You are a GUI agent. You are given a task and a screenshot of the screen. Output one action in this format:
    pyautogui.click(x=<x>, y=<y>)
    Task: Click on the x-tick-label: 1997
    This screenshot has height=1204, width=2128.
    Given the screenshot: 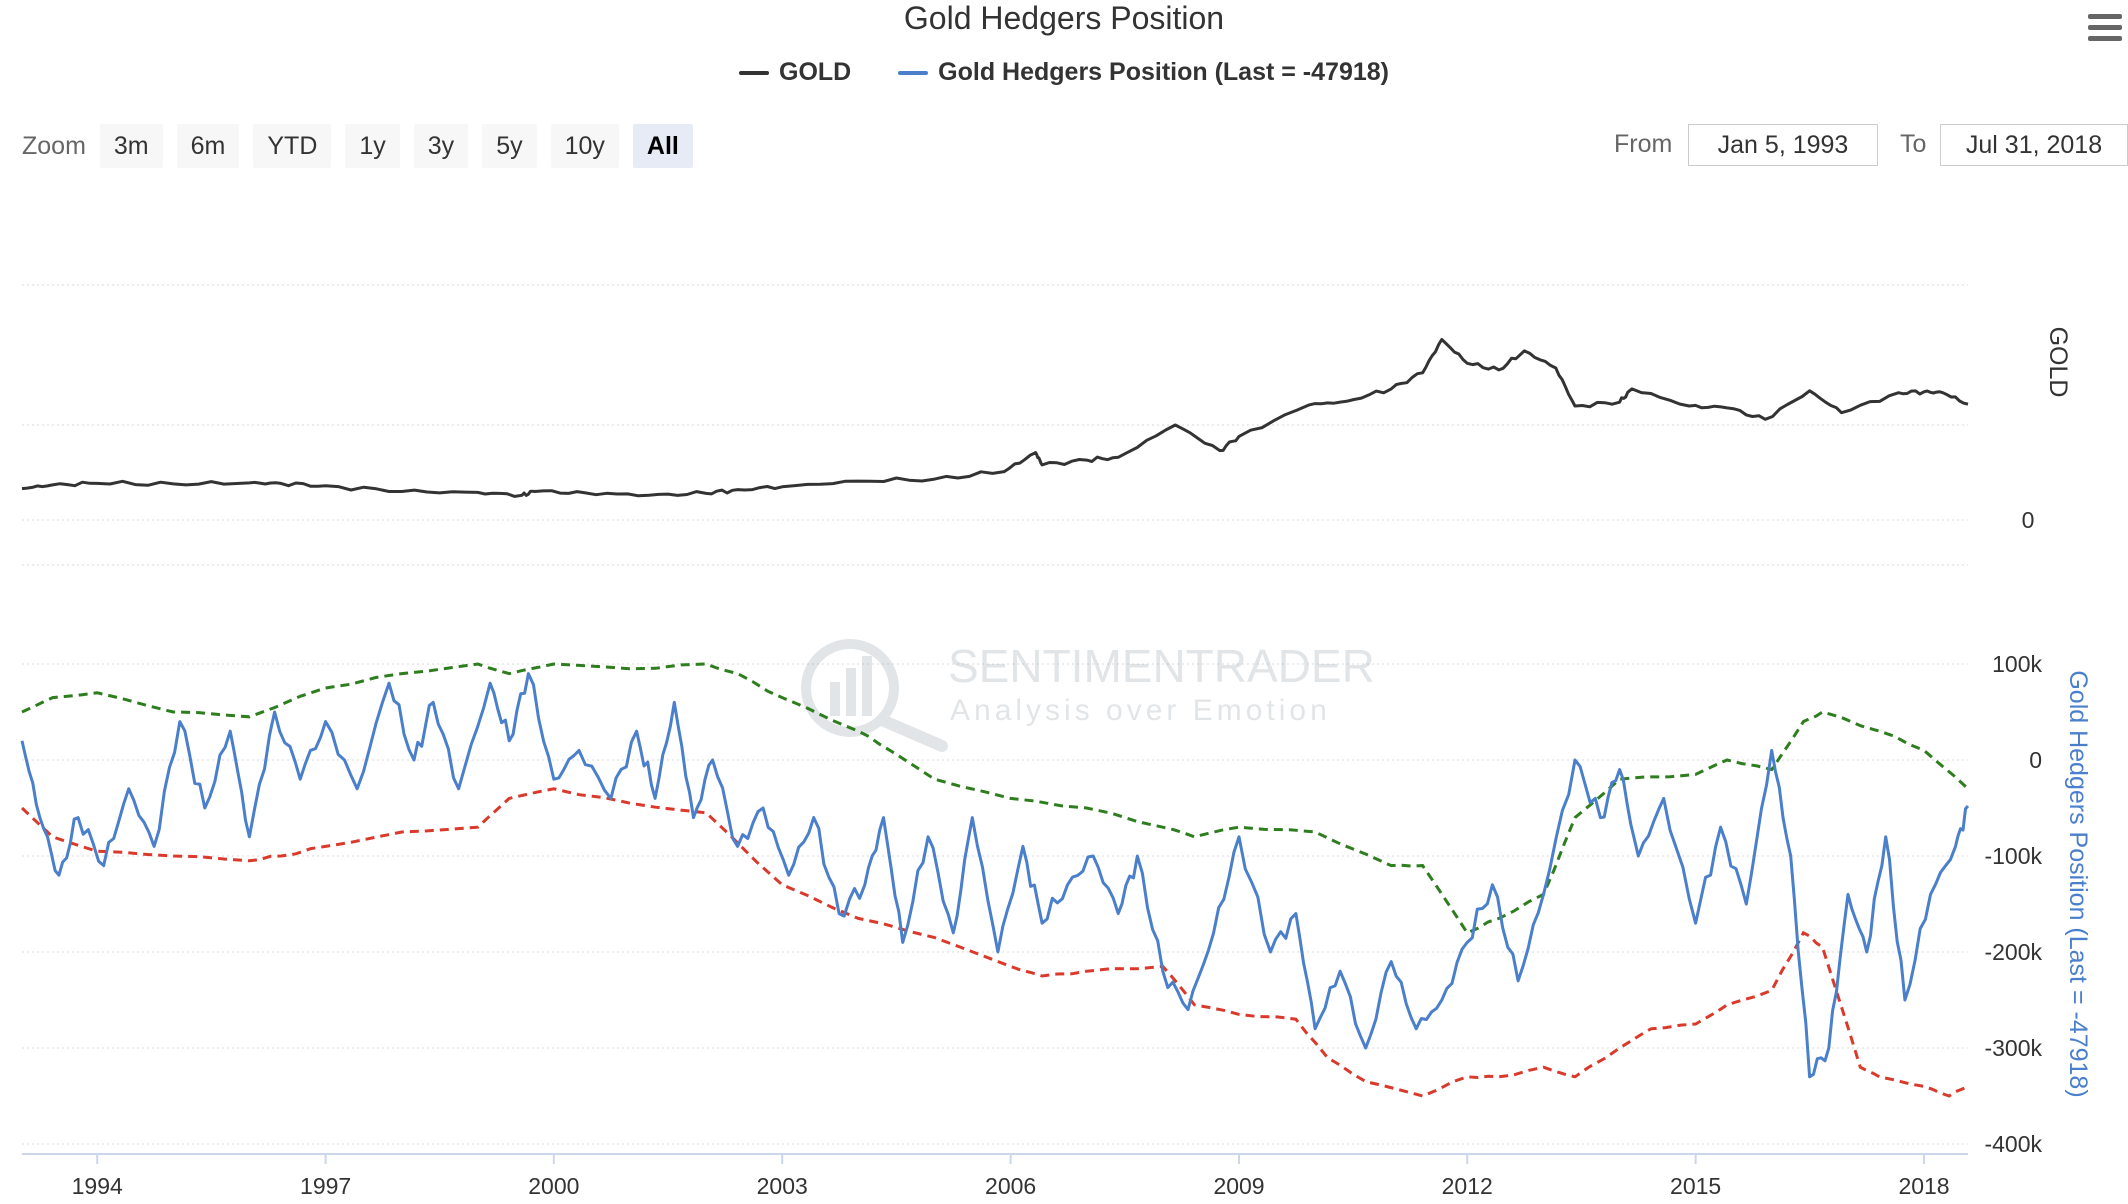 What is the action you would take?
    pyautogui.click(x=325, y=1186)
    